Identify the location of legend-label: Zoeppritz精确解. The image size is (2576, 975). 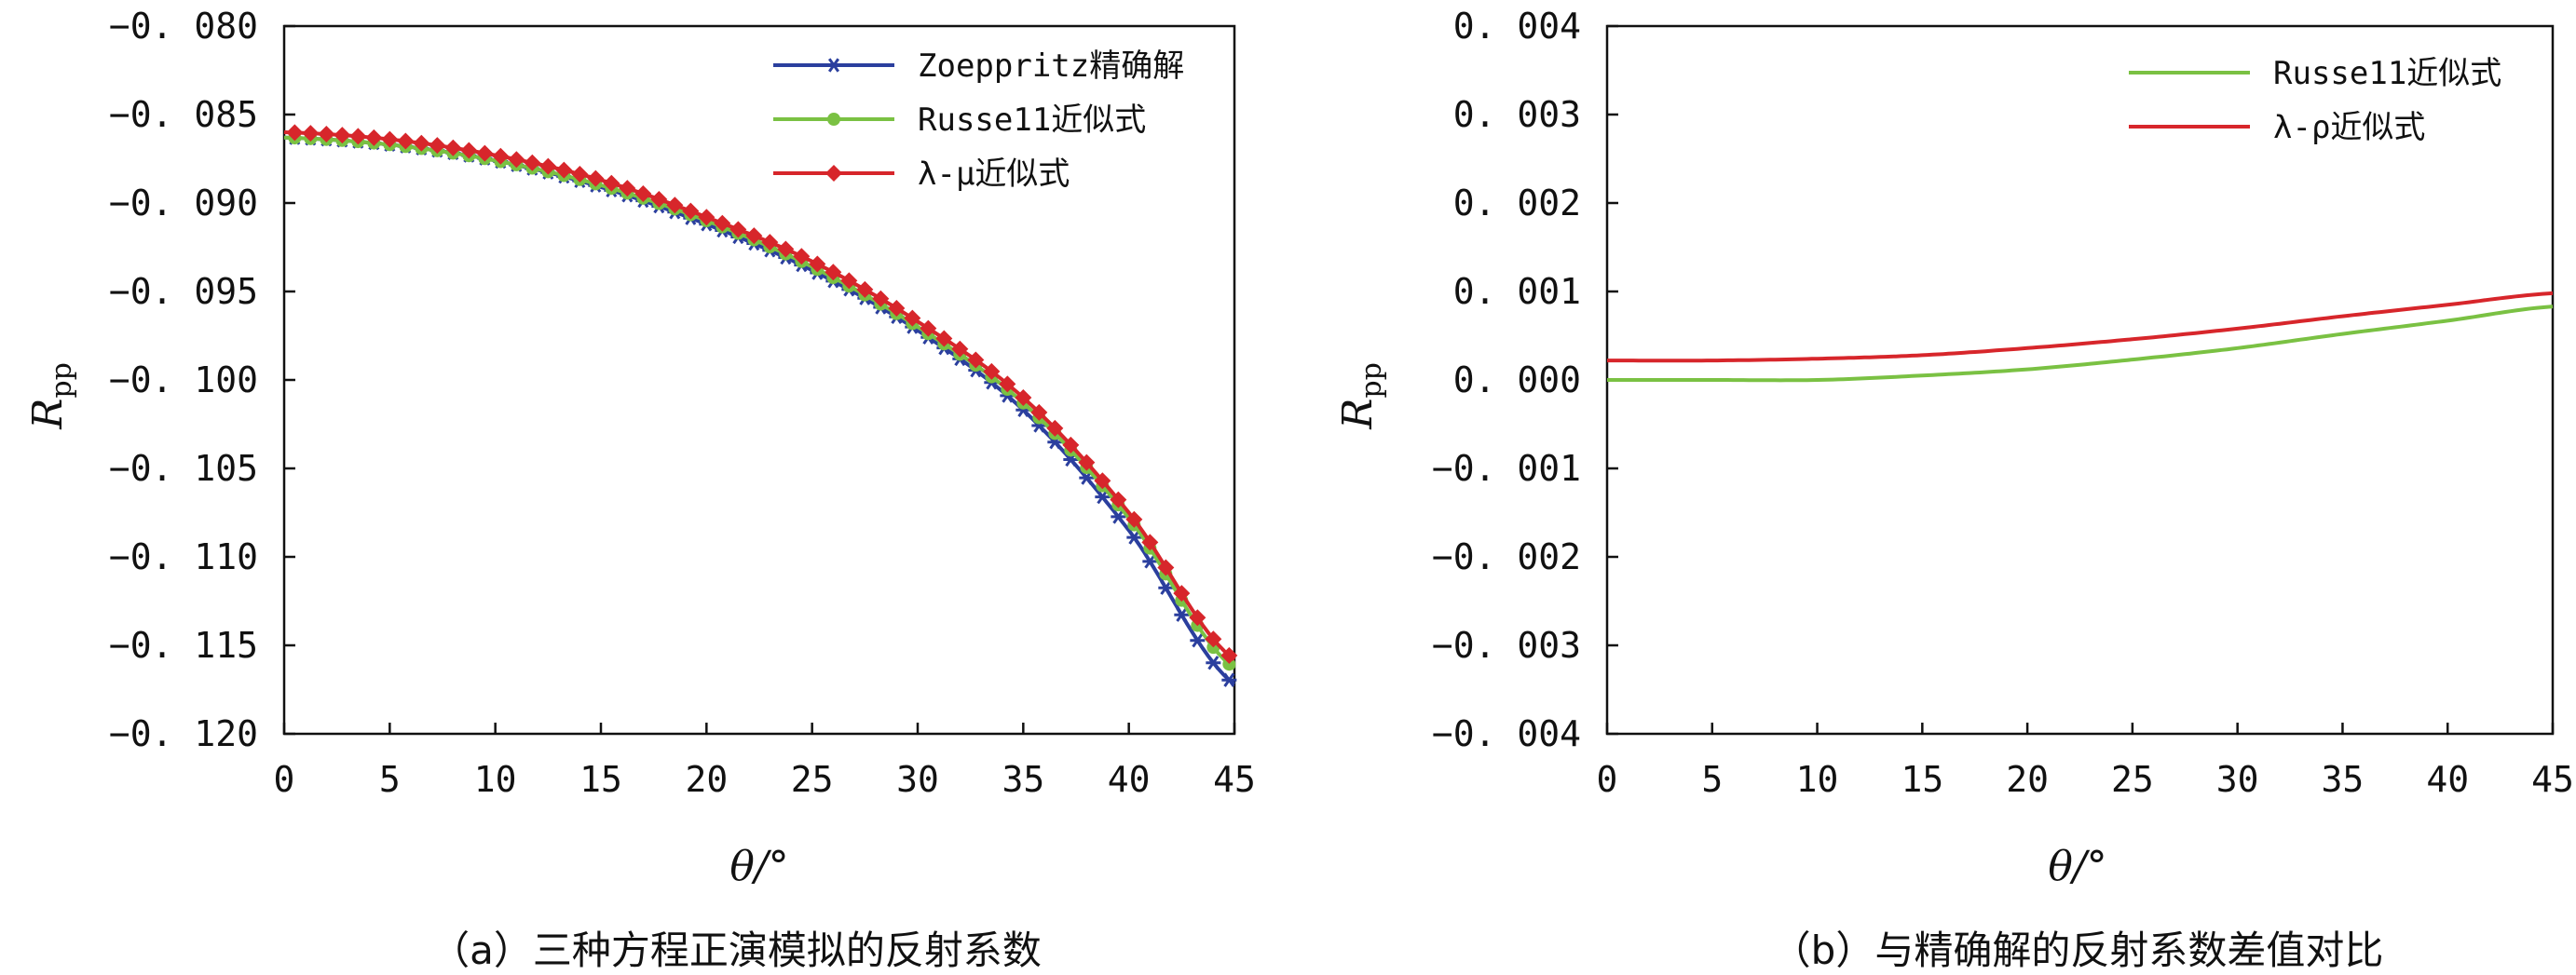
(1051, 66).